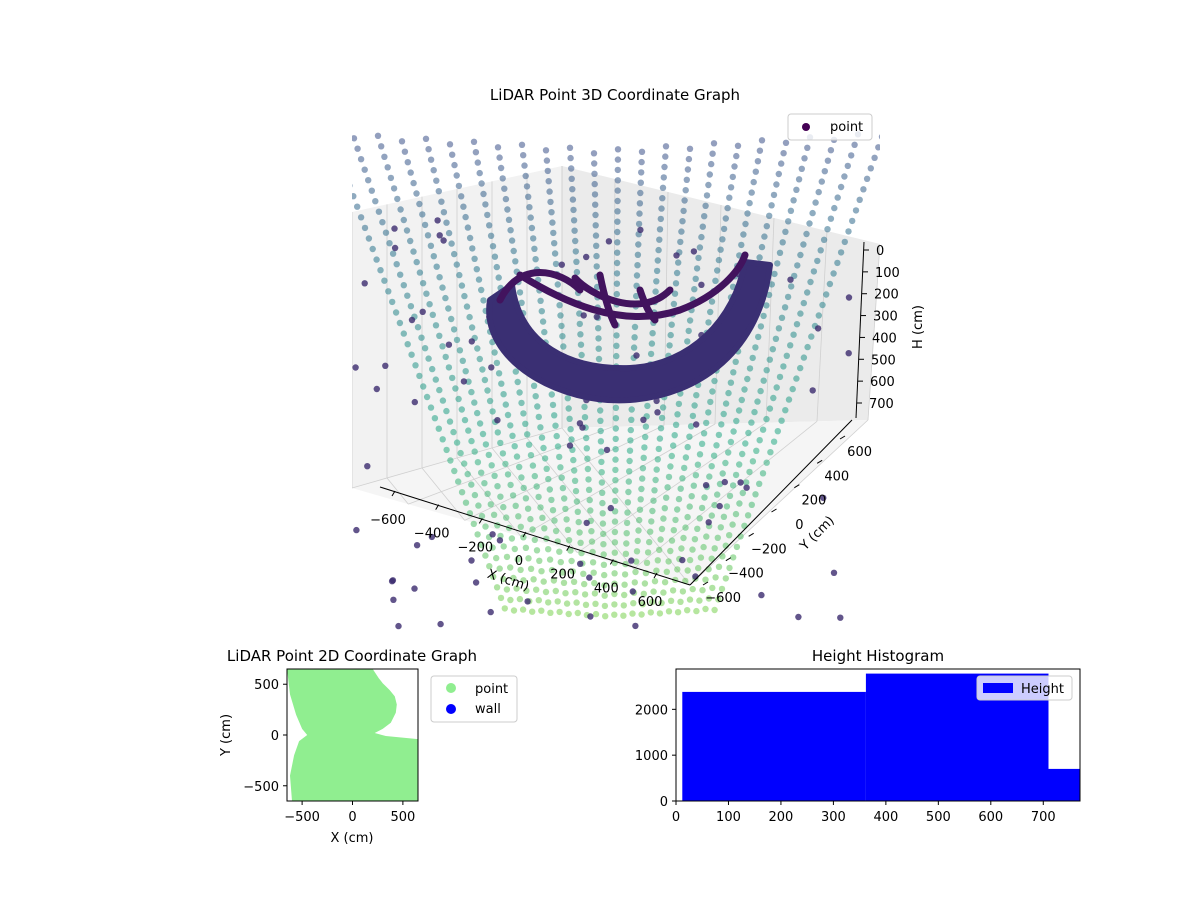 Image resolution: width=1200 pixels, height=900 pixels. I want to click on z-axis-3d, so click(860, 330).